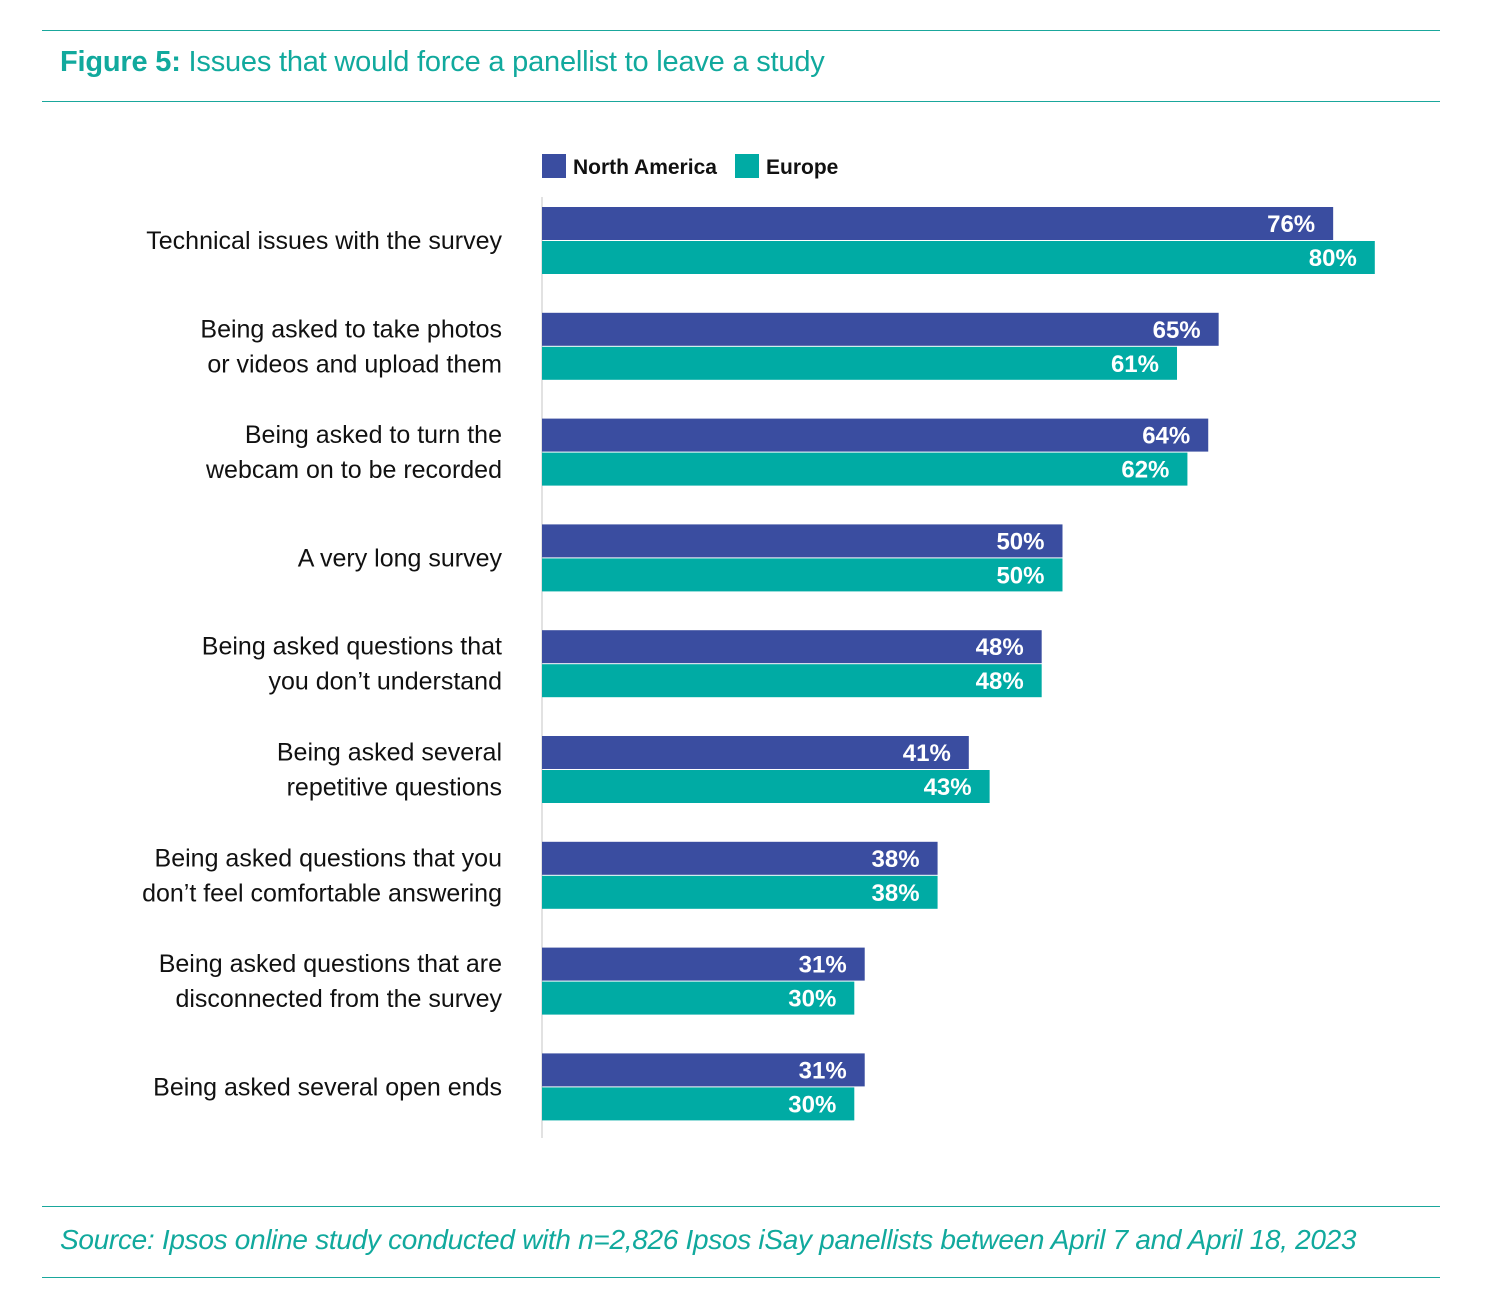  Describe the element at coordinates (1333, 258) in the screenshot. I see `value-label-europe: 80%` at that location.